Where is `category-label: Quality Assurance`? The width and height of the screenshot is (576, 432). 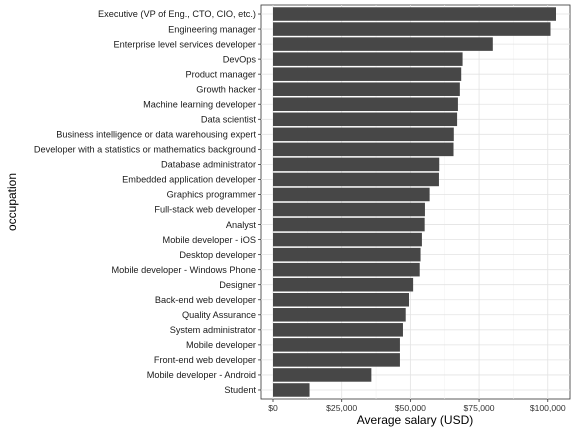
category-label: Quality Assurance is located at coordinates (219, 315).